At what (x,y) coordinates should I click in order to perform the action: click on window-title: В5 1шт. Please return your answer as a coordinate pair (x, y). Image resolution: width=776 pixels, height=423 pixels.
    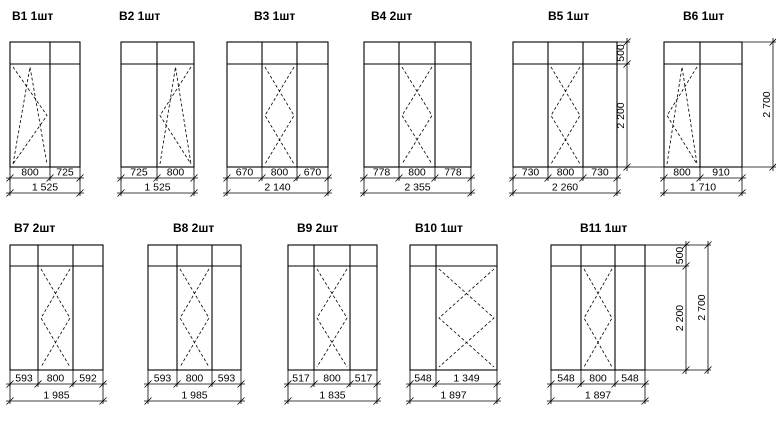
    Looking at the image, I should click on (568, 16).